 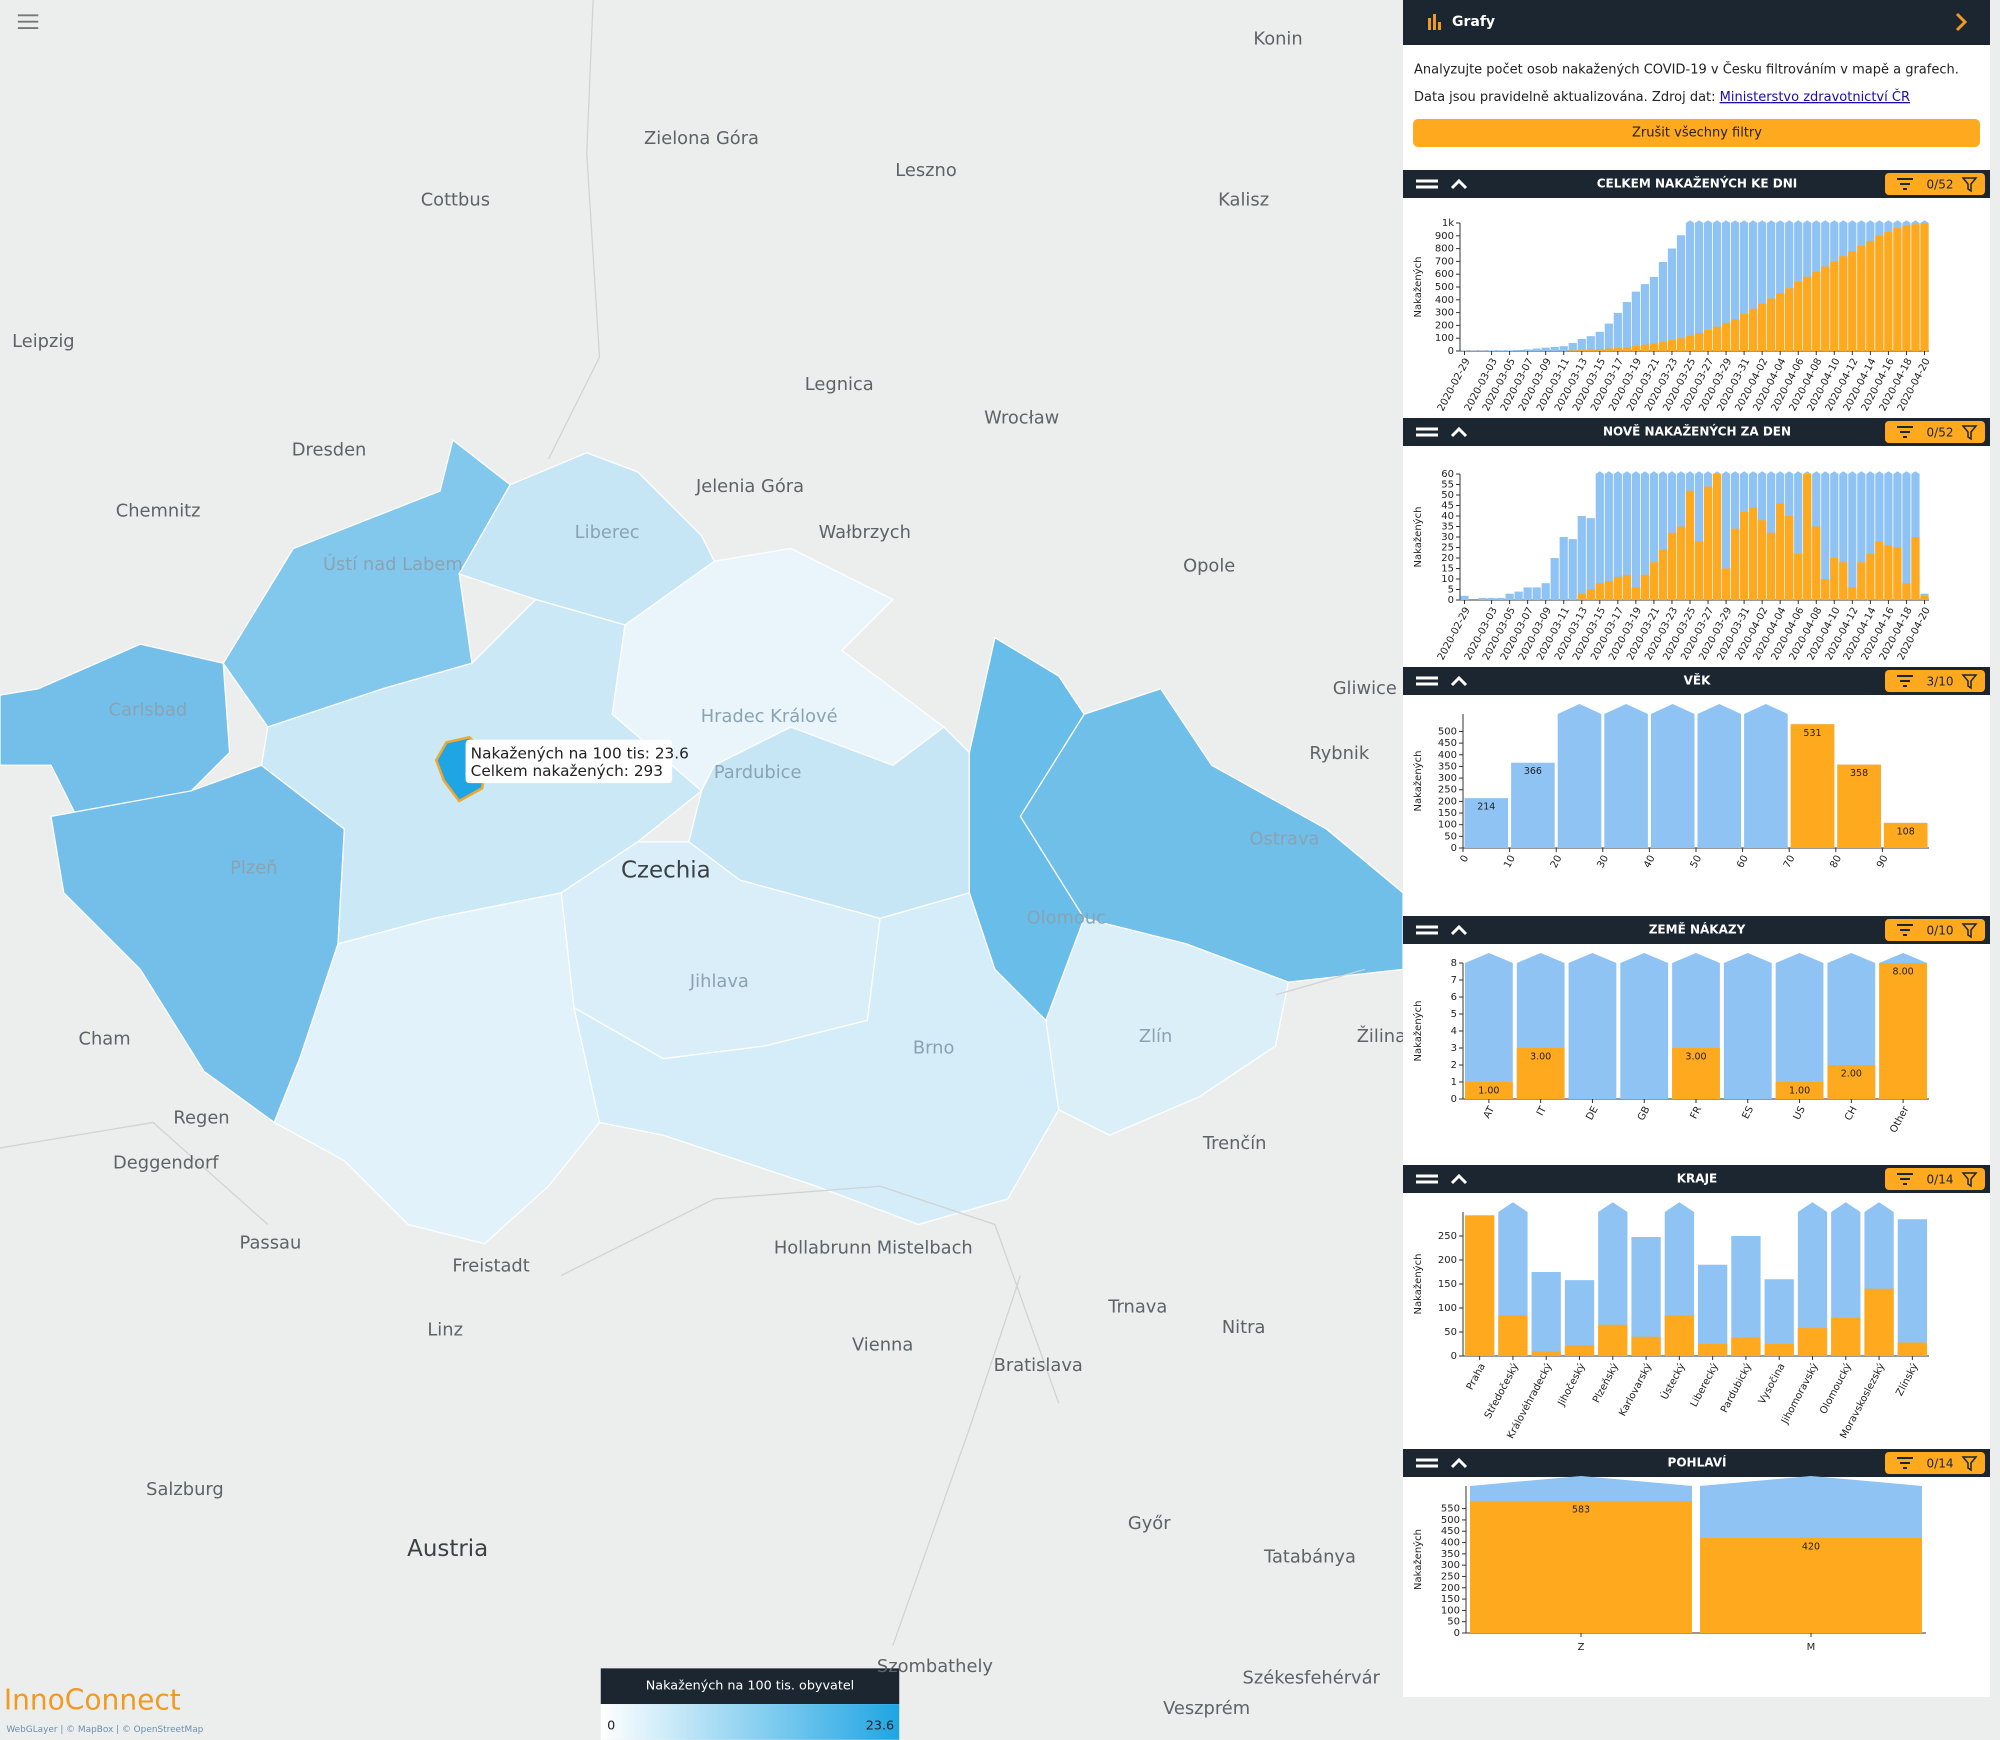 I want to click on collapse-button, so click(x=1961, y=22).